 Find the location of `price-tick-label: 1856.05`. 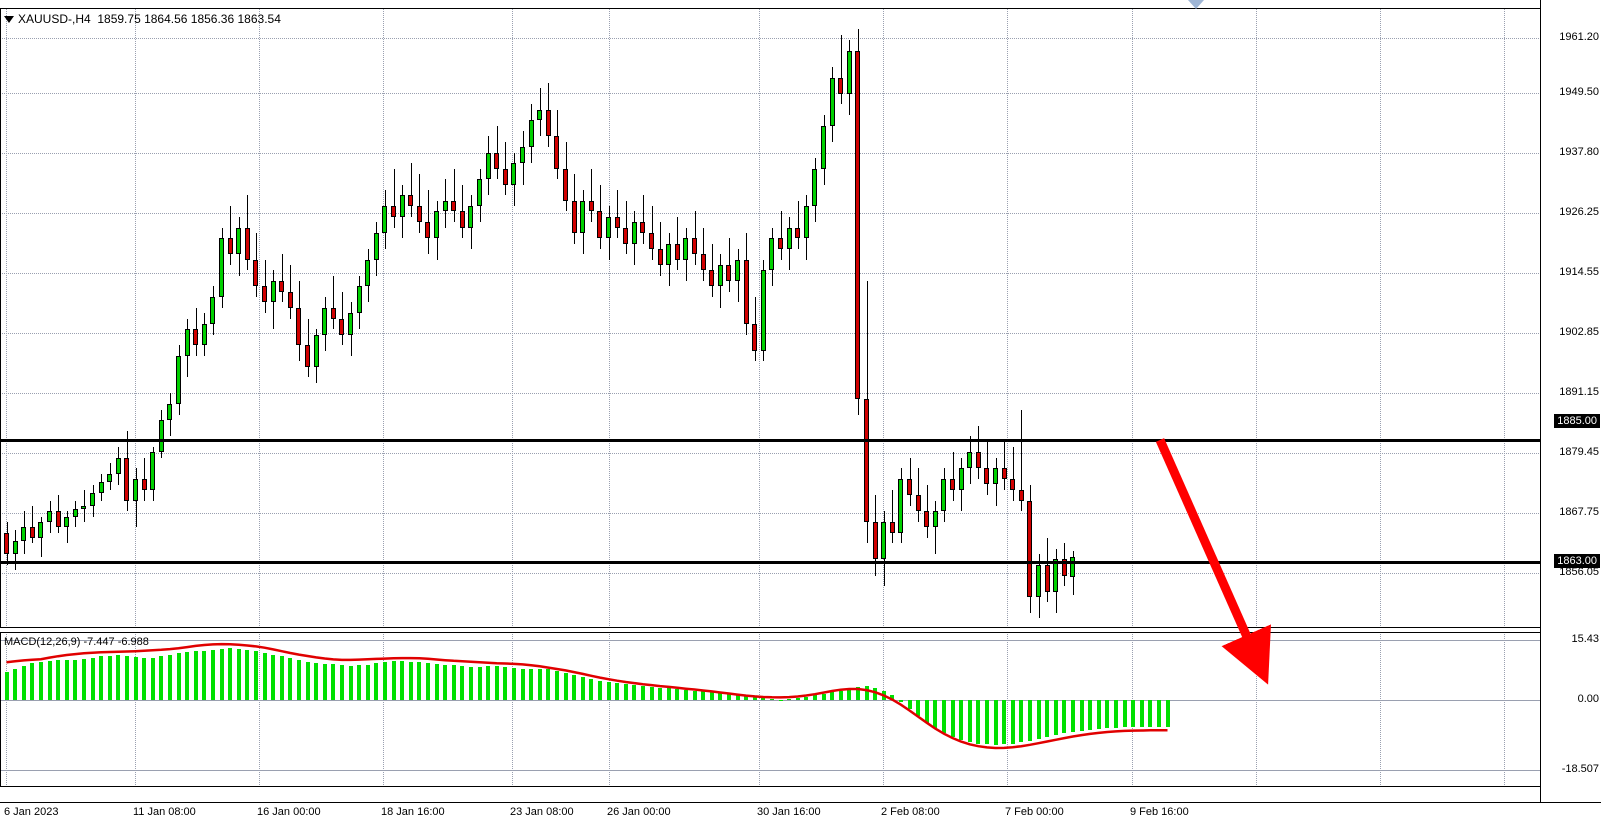

price-tick-label: 1856.05 is located at coordinates (1579, 572).